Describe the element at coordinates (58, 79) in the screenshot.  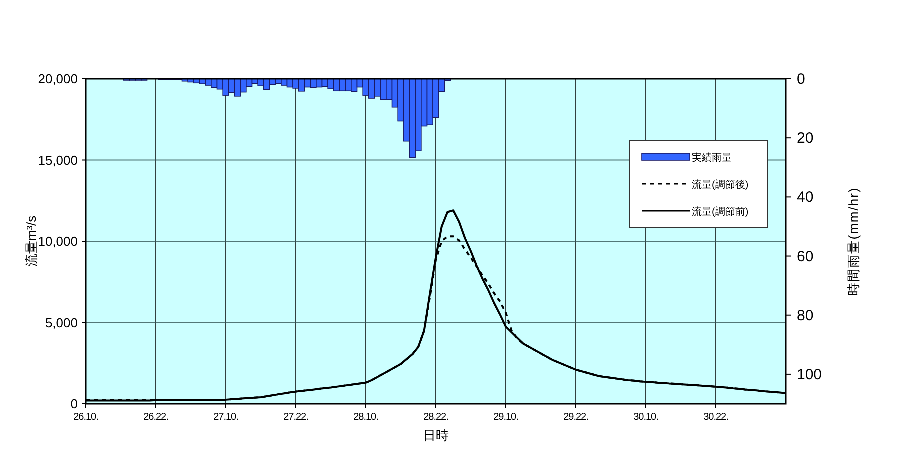
I see `y-tick-label: 20,000` at that location.